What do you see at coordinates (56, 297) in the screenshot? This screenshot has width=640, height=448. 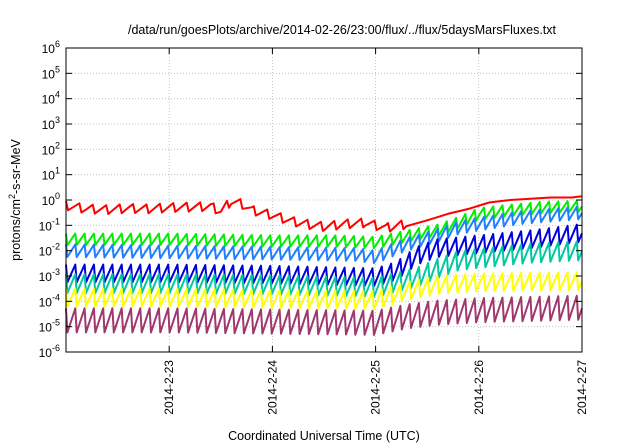 I see `y-tick-label-exponent: -4` at bounding box center [56, 297].